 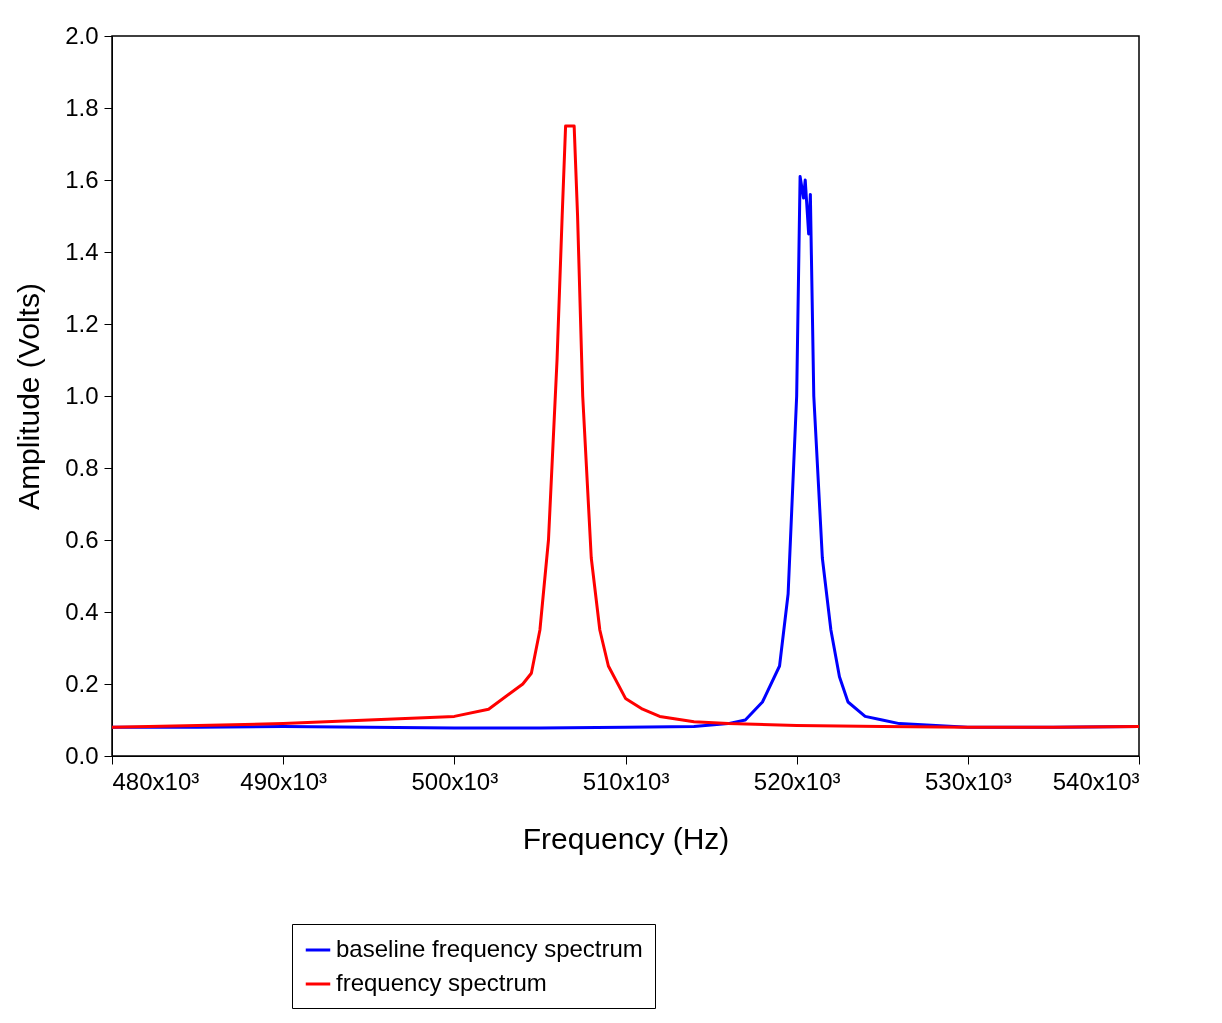 I want to click on x-tick-label: 540x10³, so click(x=1096, y=781).